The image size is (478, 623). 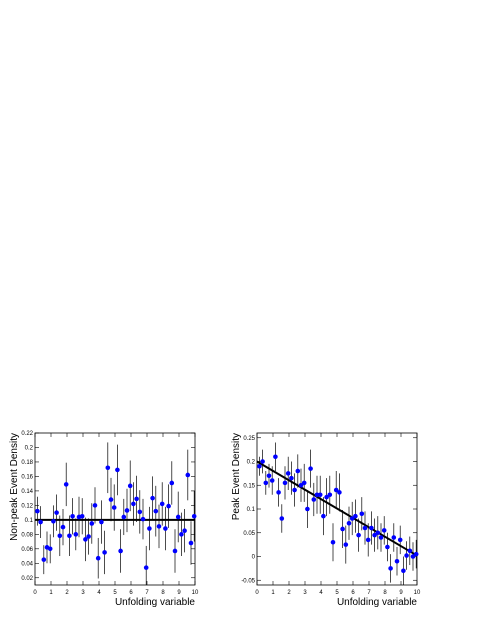 What do you see at coordinates (257, 593) in the screenshot?
I see `x-tick-label: 0` at bounding box center [257, 593].